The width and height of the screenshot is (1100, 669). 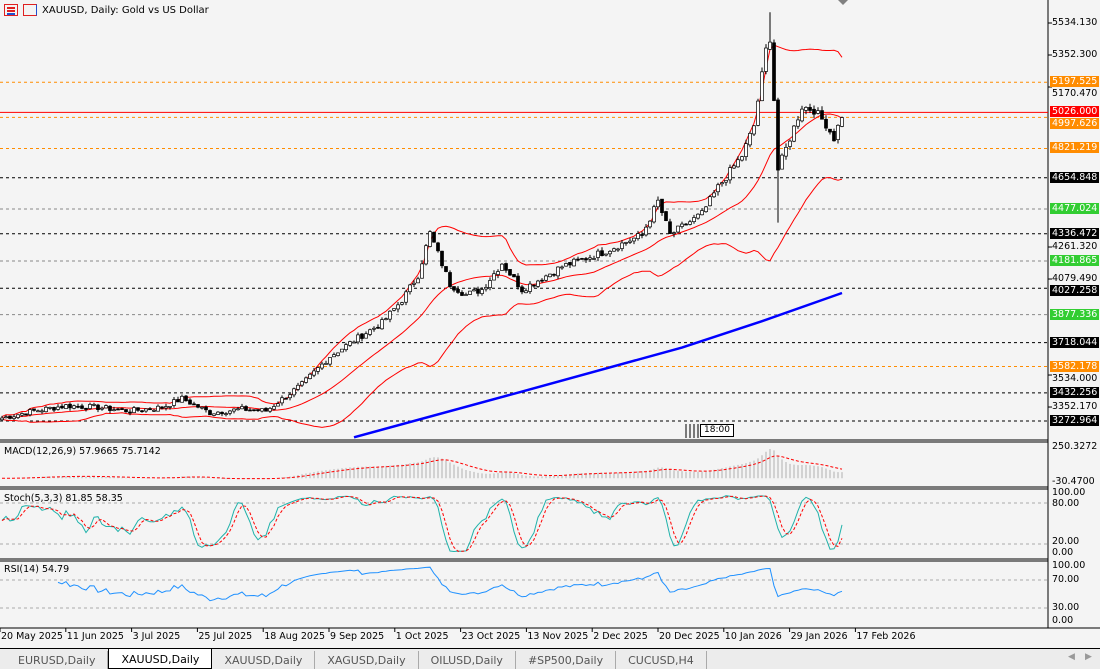 I want to click on stoch-tick: 100.00, so click(x=1069, y=492).